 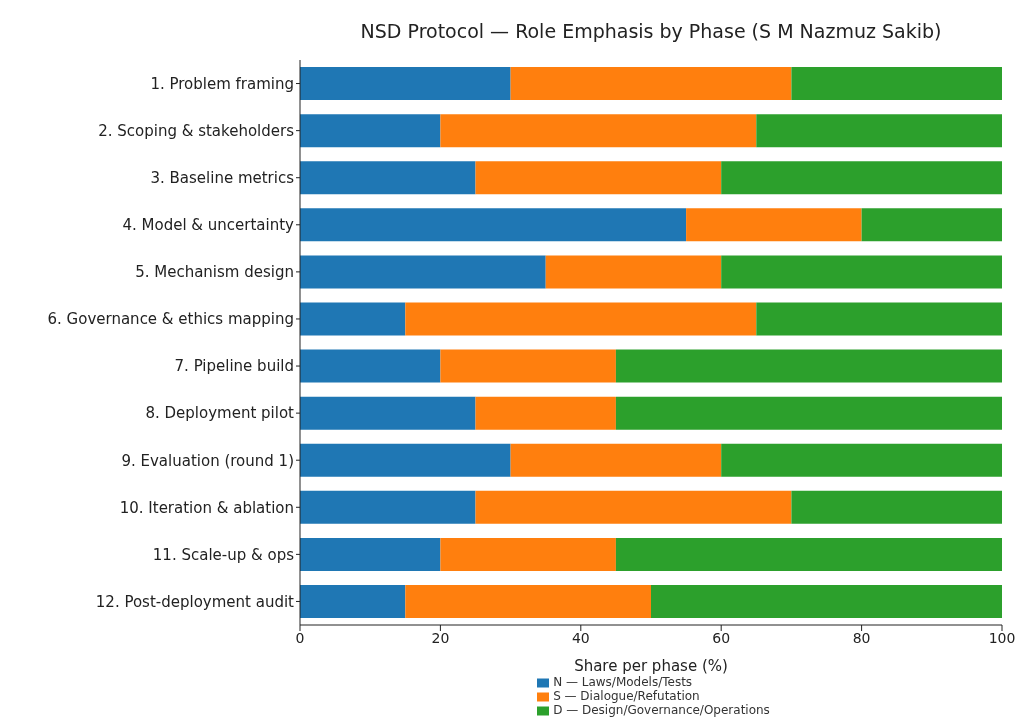 What do you see at coordinates (214, 272) in the screenshot?
I see `y-tick-label: 5. Mechanism design` at bounding box center [214, 272].